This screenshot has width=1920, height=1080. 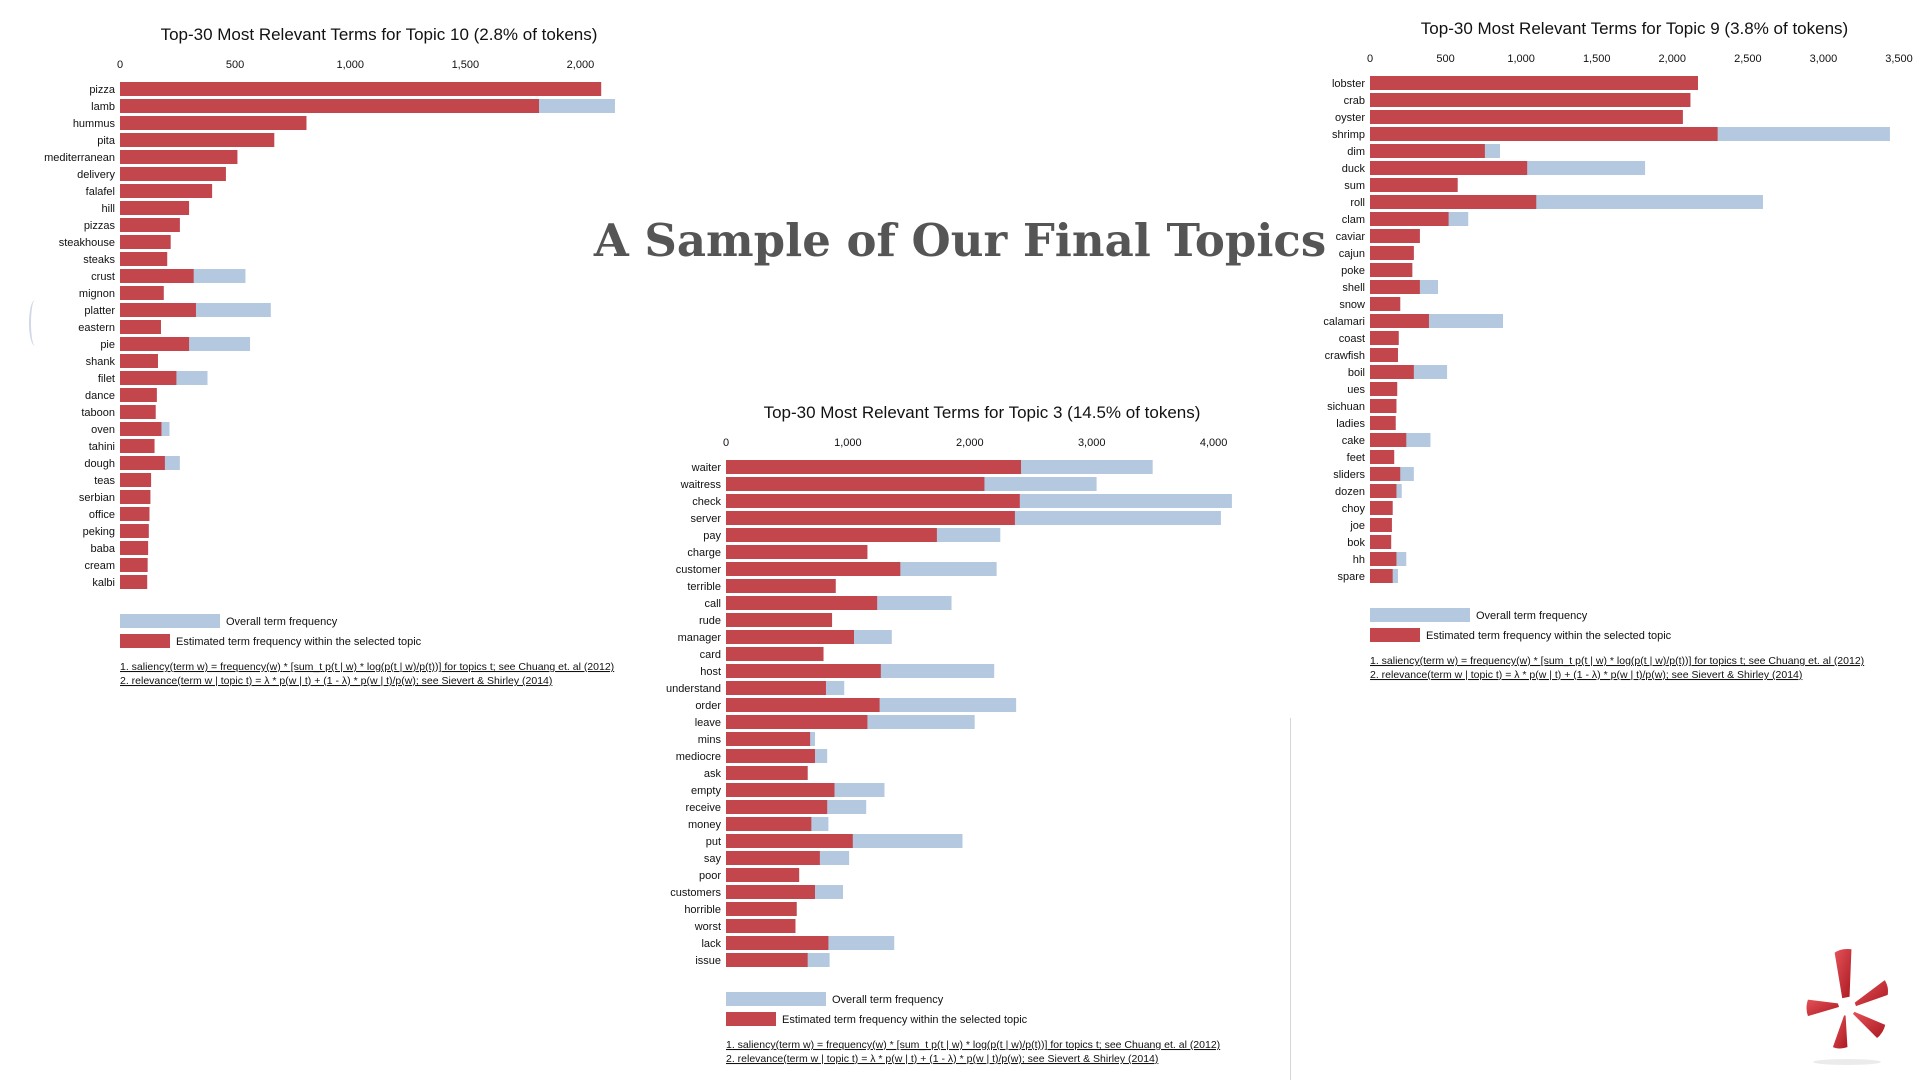 What do you see at coordinates (848, 443) in the screenshot?
I see `x-tick-label: 1,000` at bounding box center [848, 443].